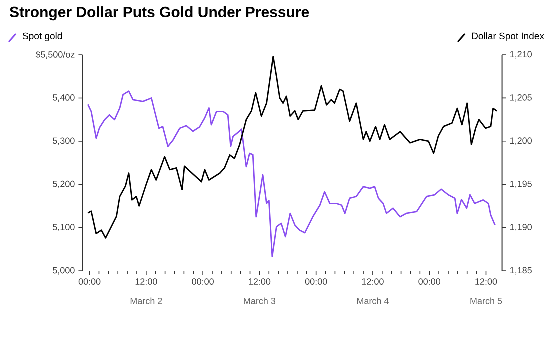  Describe the element at coordinates (521, 228) in the screenshot. I see `y2-tick-label: 1,190` at that location.